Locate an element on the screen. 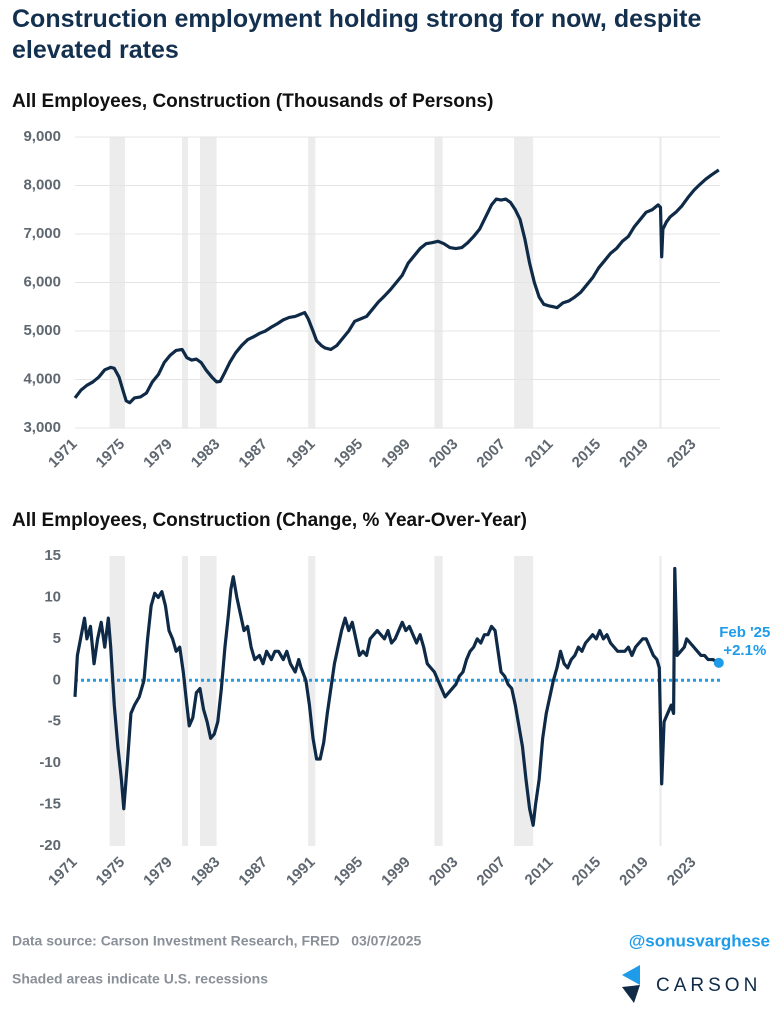 The image size is (783, 1024). y-tick-label: 6,000 is located at coordinates (42, 281).